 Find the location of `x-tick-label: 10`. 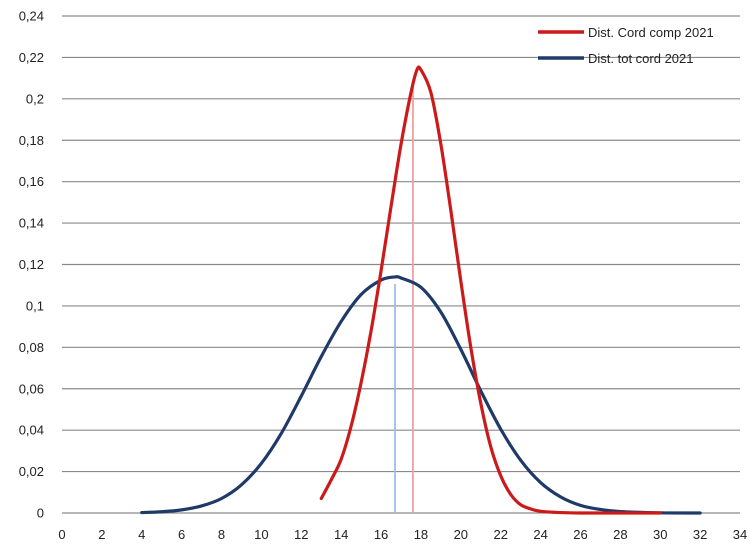

x-tick-label: 10 is located at coordinates (261, 534).